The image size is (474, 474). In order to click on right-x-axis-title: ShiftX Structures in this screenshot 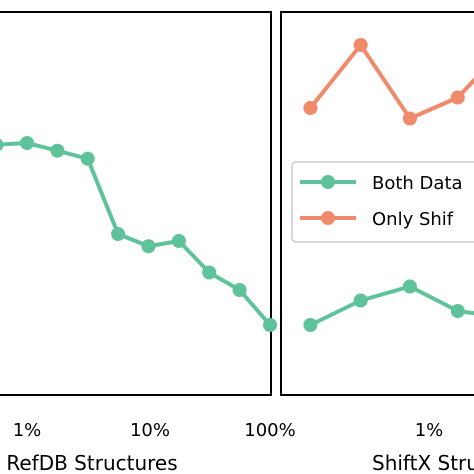, I will do `click(423, 462)`.